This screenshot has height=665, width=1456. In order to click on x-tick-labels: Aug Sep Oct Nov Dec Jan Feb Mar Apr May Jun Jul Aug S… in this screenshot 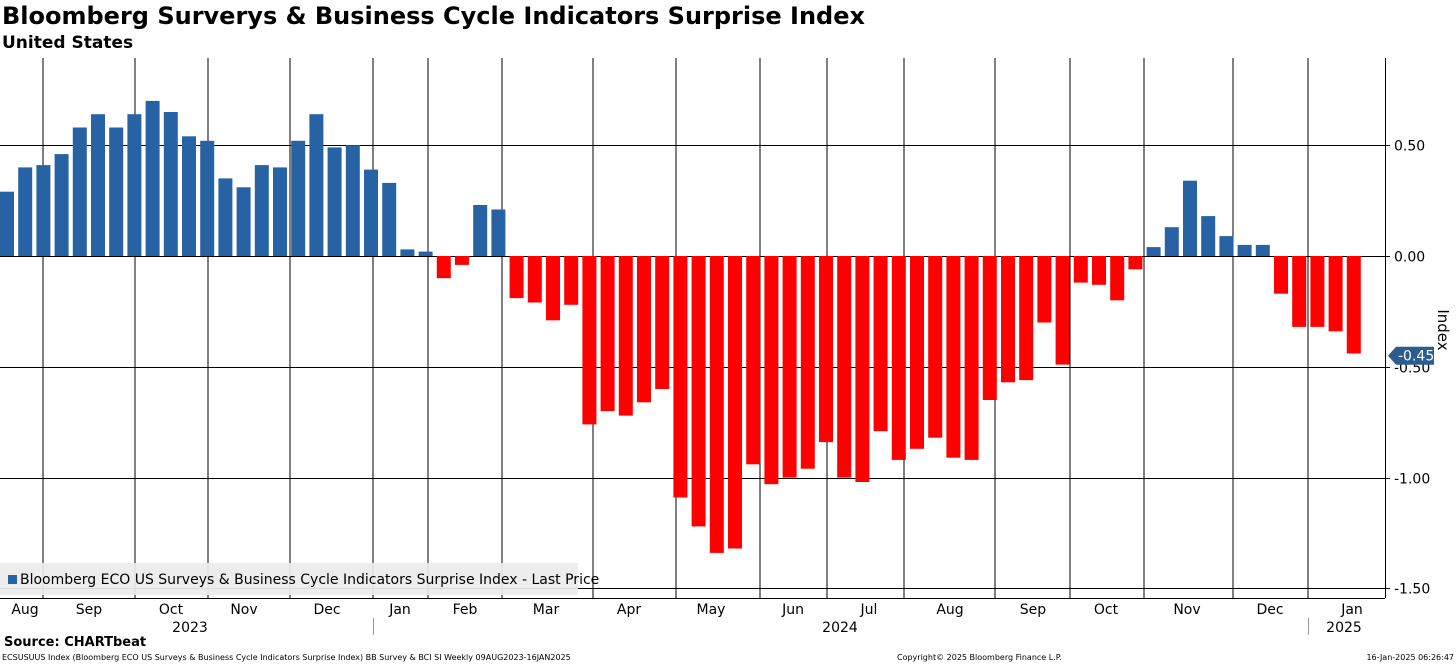, I will do `click(686, 619)`.